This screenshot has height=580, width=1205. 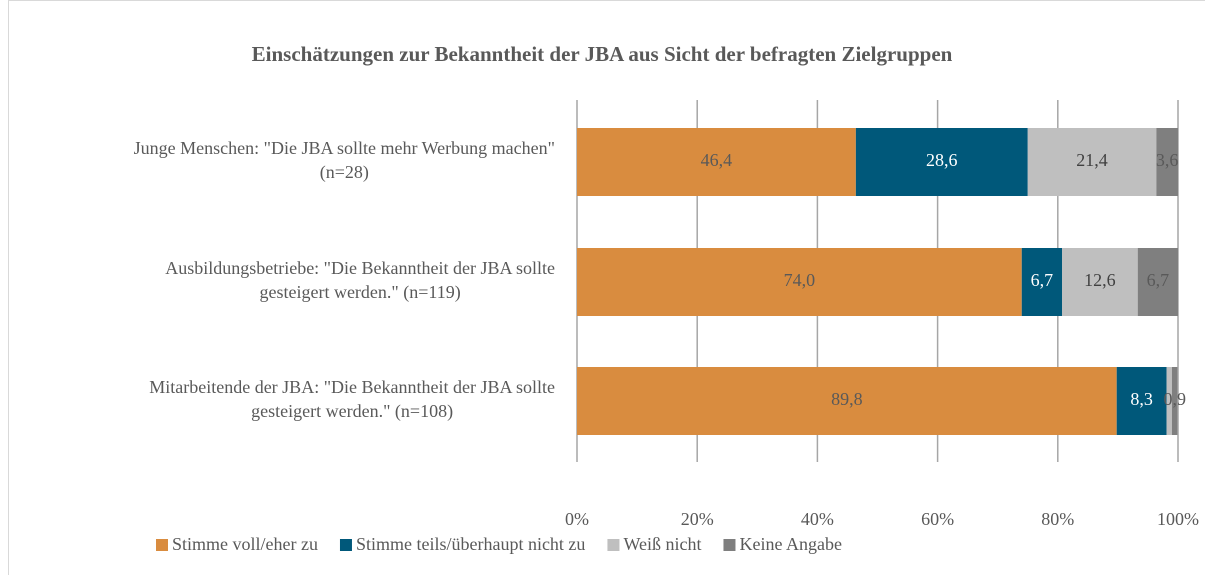 What do you see at coordinates (1057, 519) in the screenshot?
I see `x-tick-label: 80%` at bounding box center [1057, 519].